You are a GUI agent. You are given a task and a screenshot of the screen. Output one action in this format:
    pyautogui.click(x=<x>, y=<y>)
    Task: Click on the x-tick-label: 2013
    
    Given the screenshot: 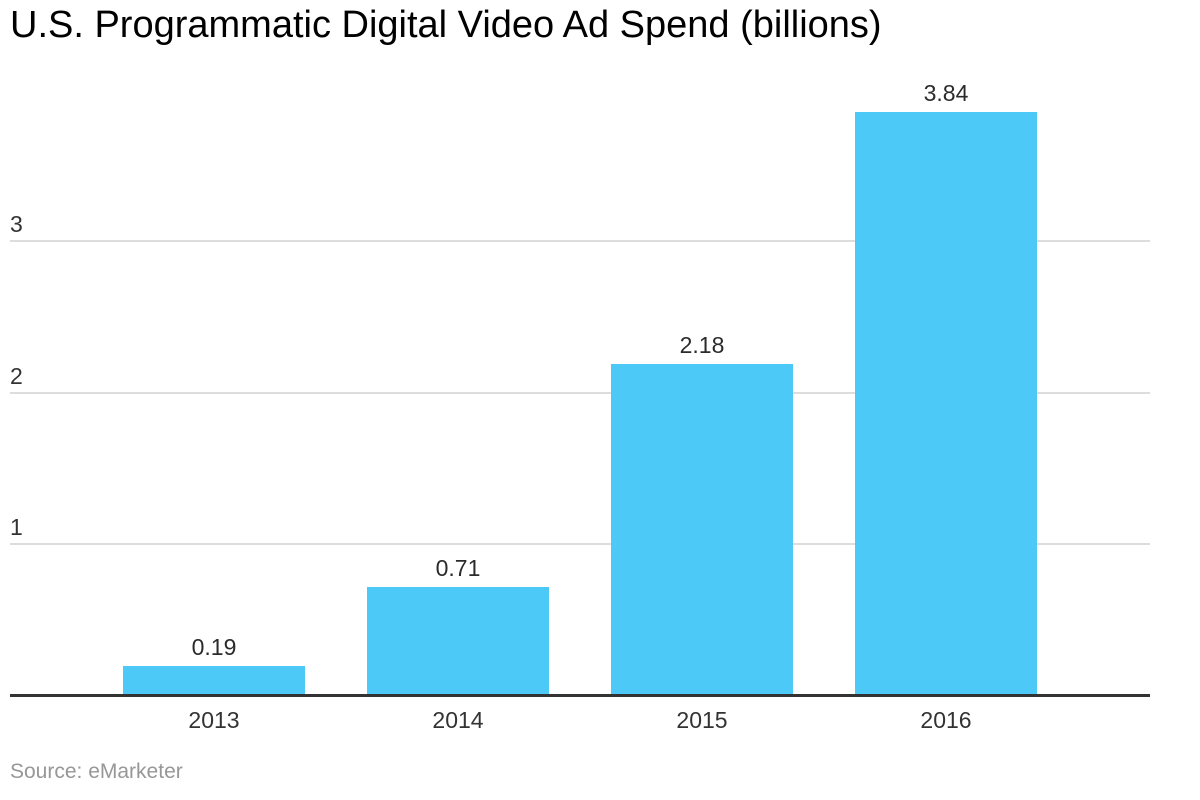 What is the action you would take?
    pyautogui.click(x=214, y=720)
    